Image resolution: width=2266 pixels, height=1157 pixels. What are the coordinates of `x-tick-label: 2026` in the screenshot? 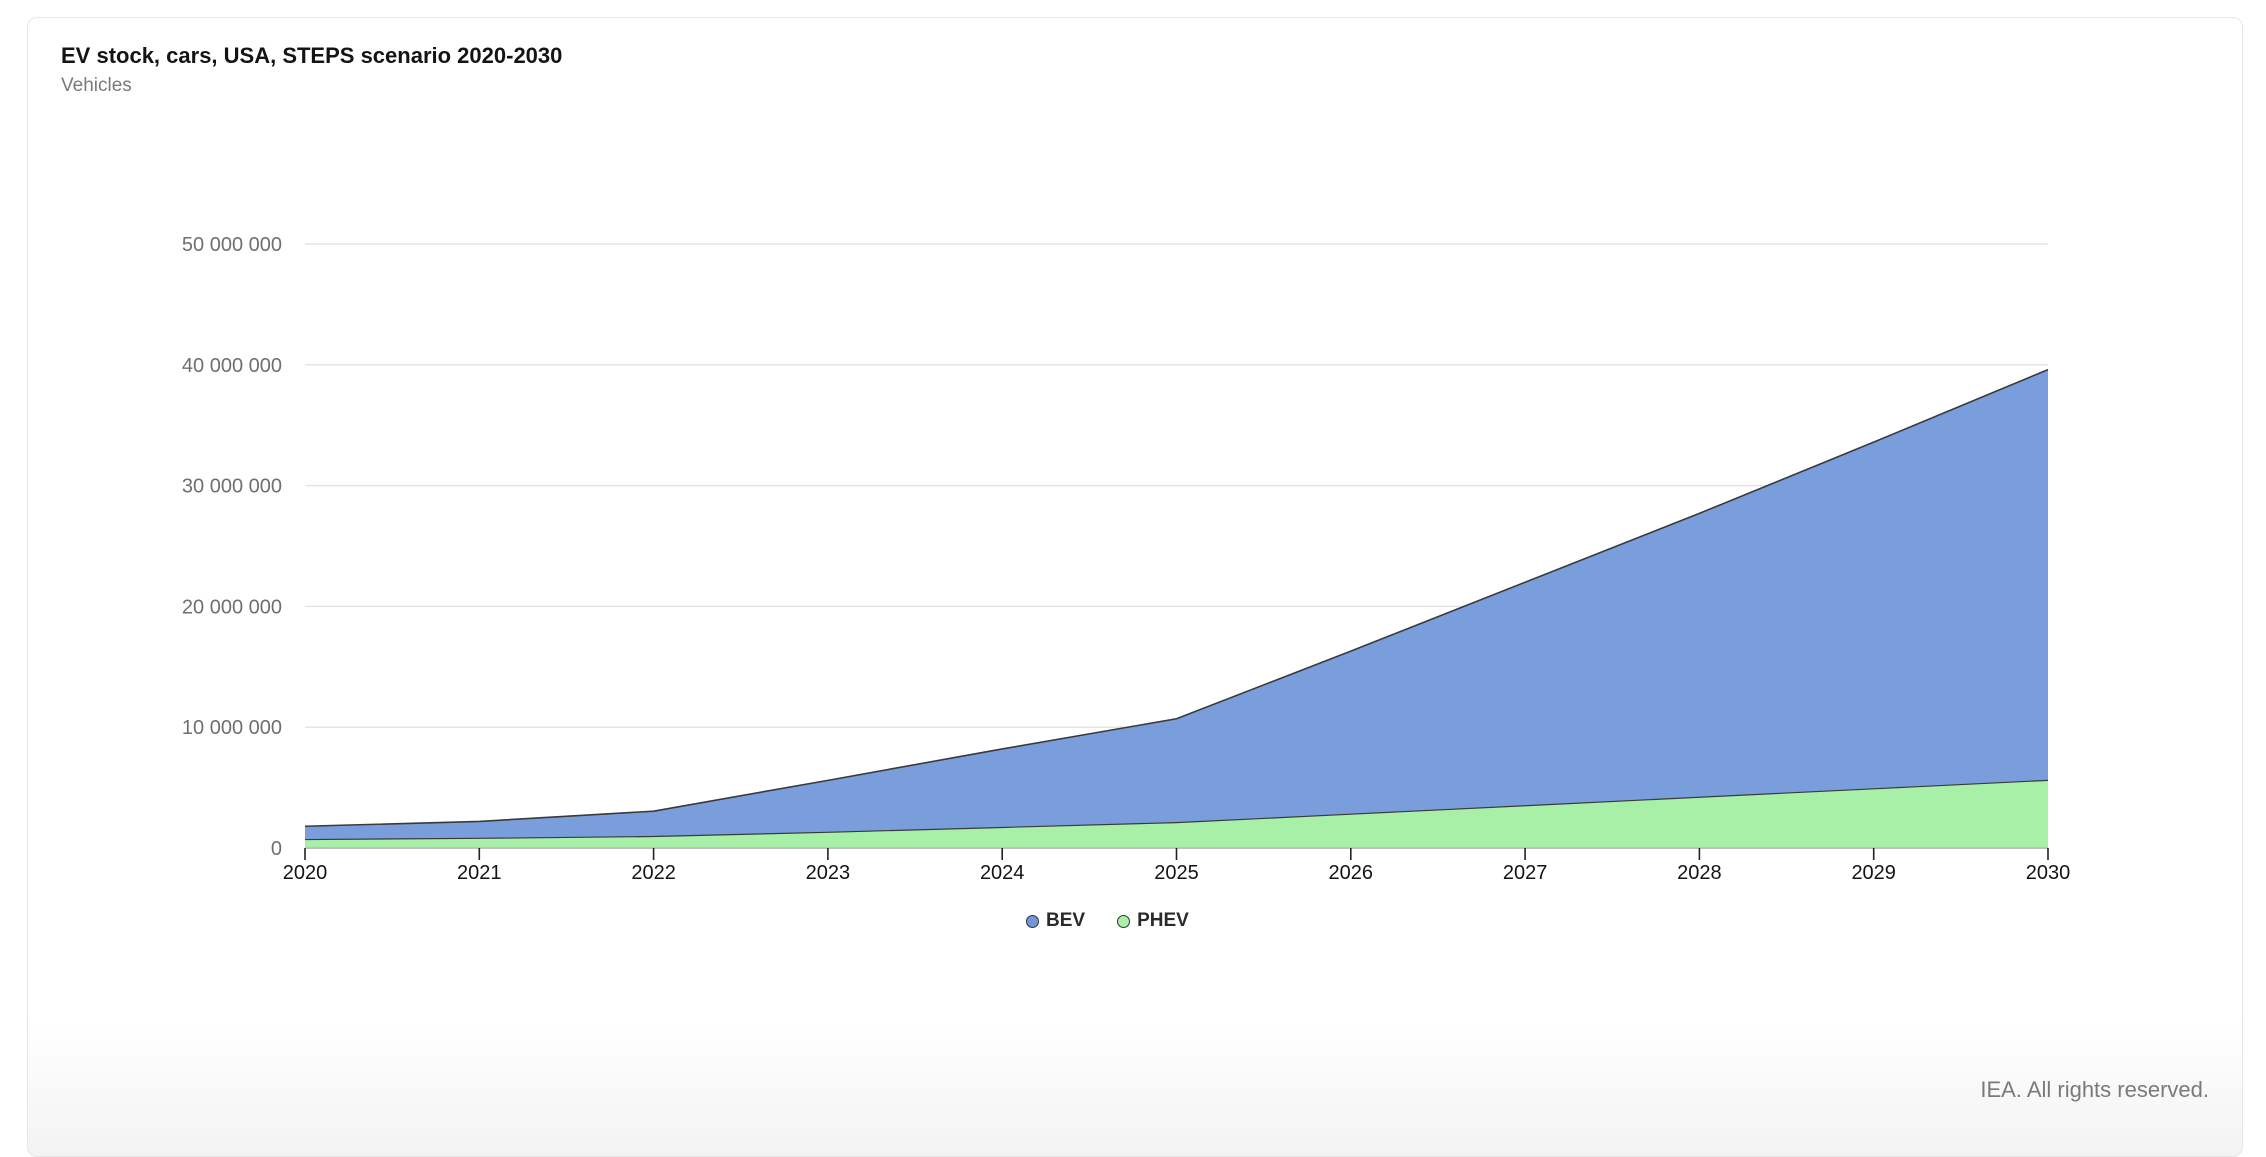 It's located at (1351, 873).